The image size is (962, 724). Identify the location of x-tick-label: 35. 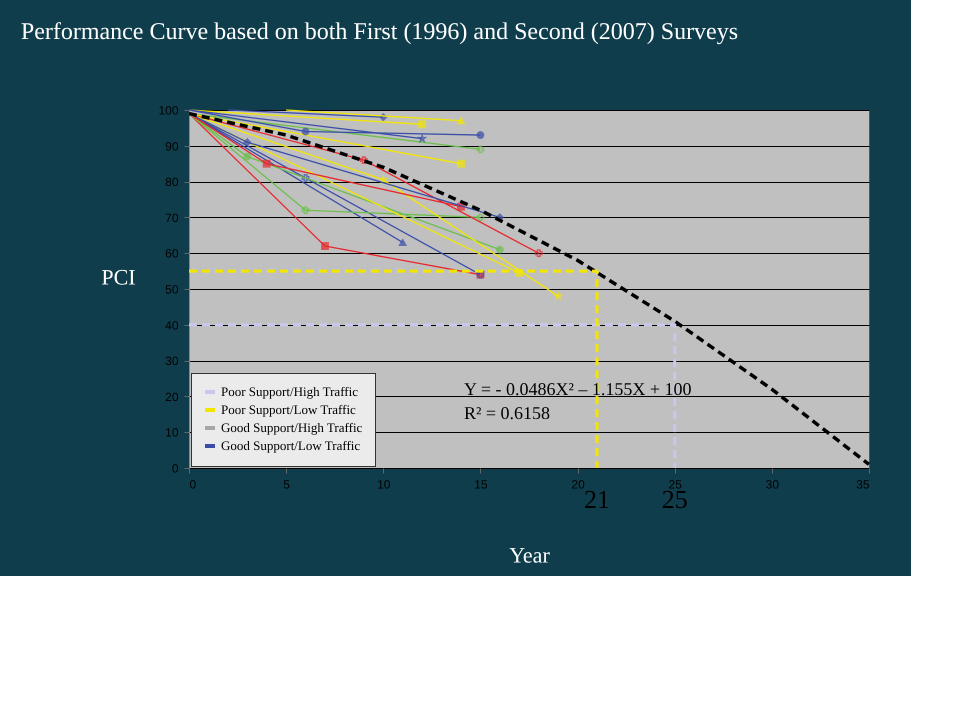
(863, 485).